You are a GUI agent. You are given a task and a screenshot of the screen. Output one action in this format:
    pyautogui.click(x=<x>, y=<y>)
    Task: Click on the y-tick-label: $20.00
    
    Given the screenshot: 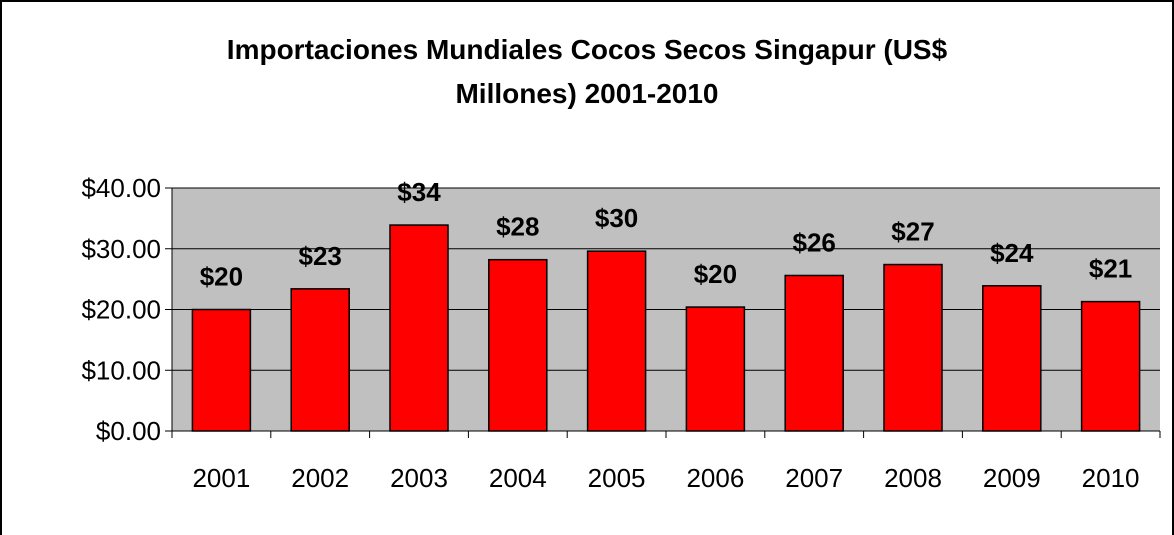 What is the action you would take?
    pyautogui.click(x=121, y=310)
    